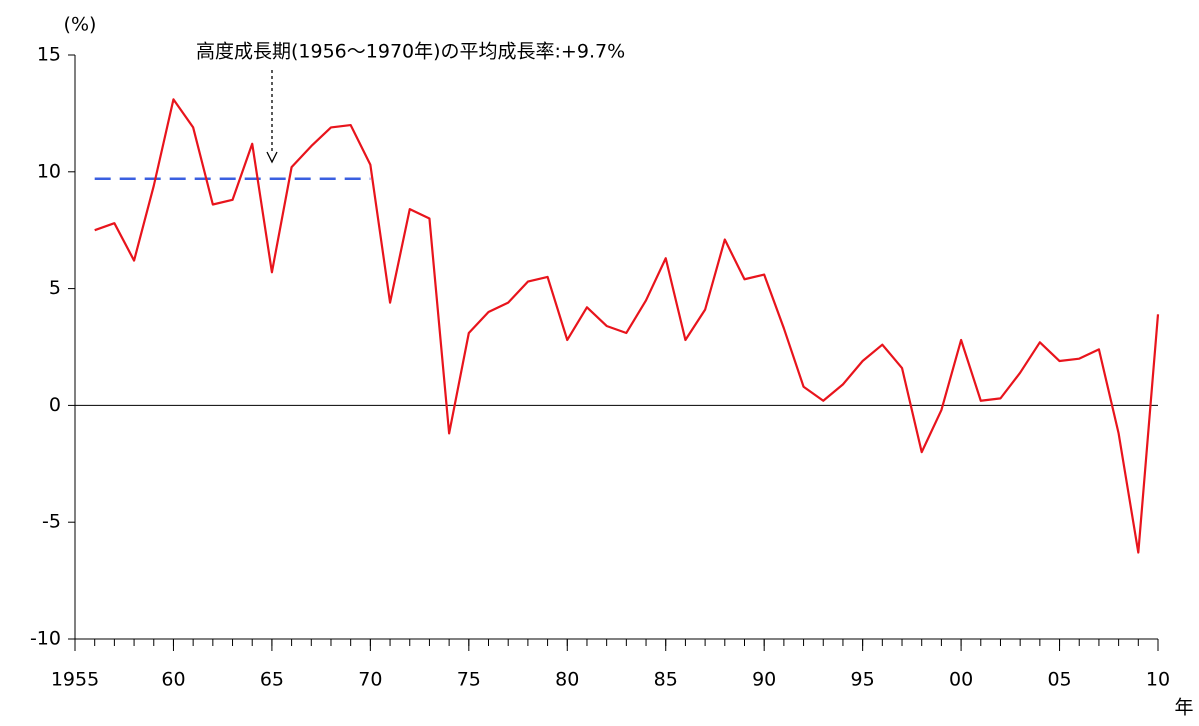 This screenshot has width=1199, height=726. What do you see at coordinates (272, 157) in the screenshot?
I see `arrow-head` at bounding box center [272, 157].